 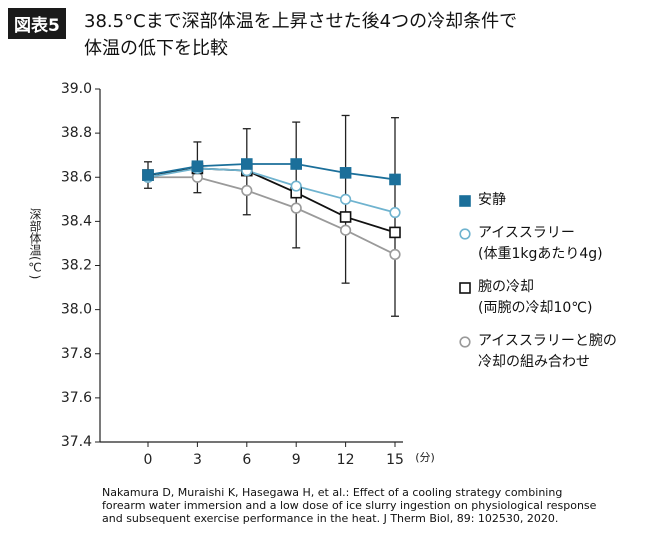 I want to click on y-axis-label: 深部体温(℃), so click(x=35, y=244).